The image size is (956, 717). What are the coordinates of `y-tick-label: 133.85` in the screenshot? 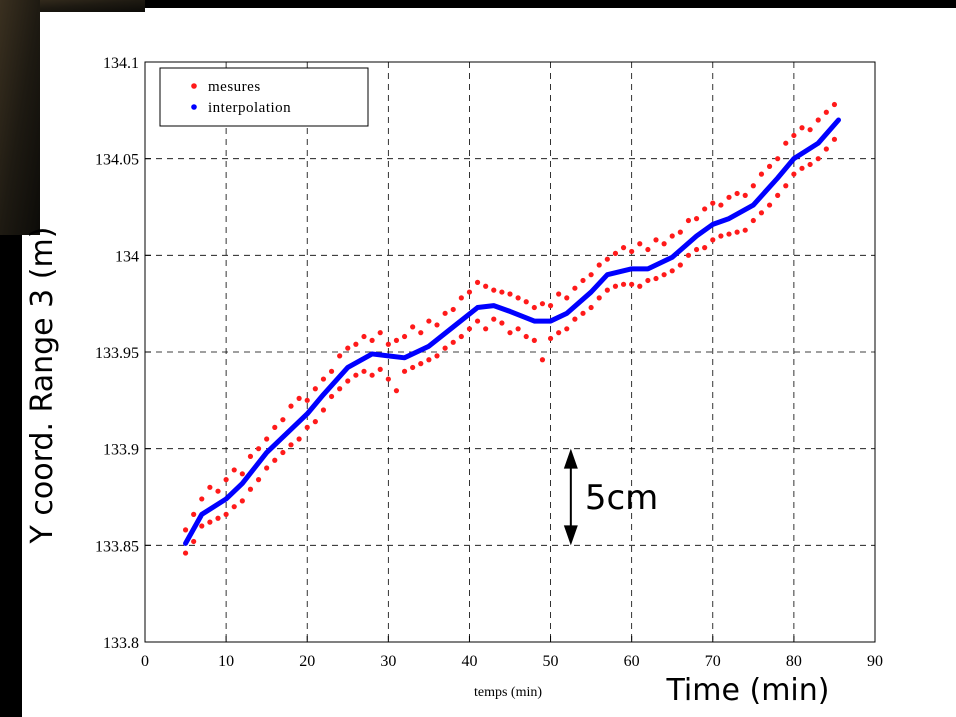 It's located at (117, 546).